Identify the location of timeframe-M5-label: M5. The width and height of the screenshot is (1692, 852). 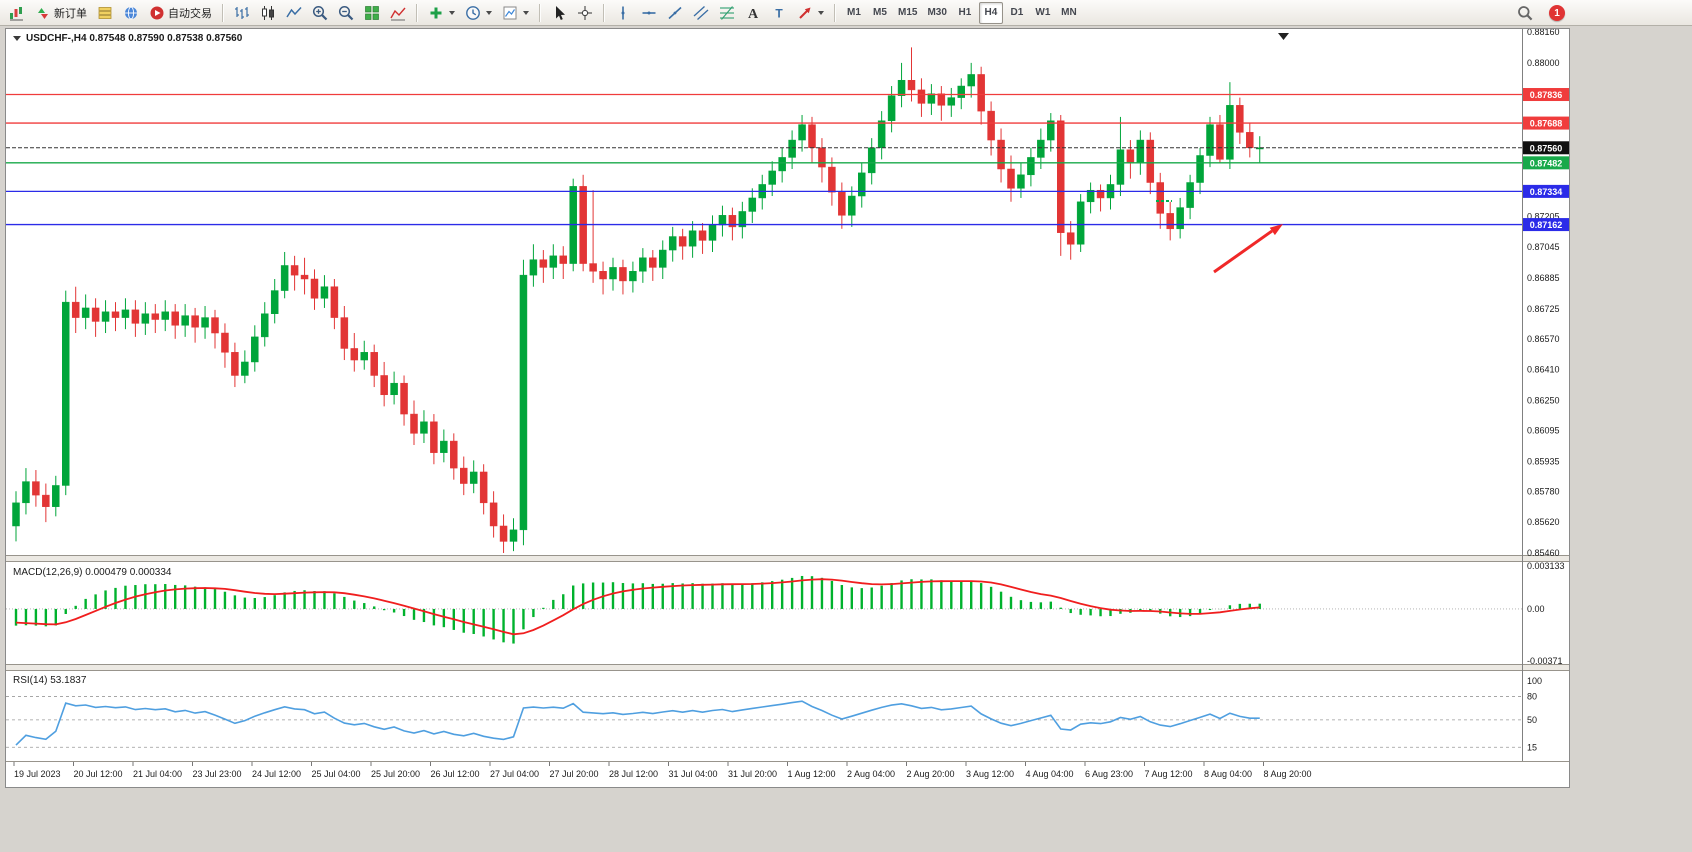
(880, 12).